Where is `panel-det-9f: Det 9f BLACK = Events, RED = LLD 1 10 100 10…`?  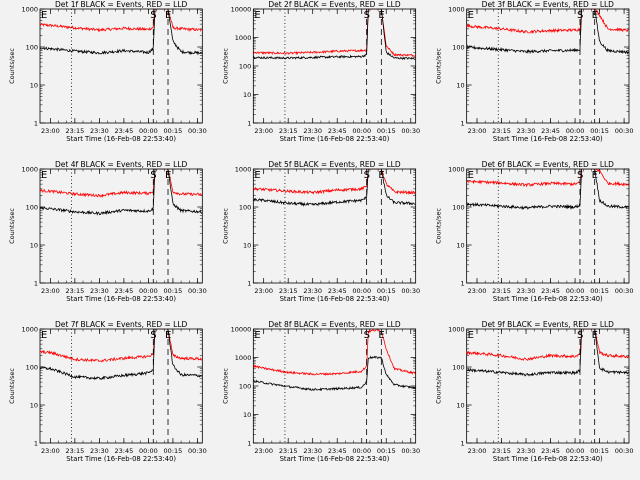
panel-det-9f: Det 9f BLACK = Events, RED = LLD 1 10 100 10… is located at coordinates (534, 391).